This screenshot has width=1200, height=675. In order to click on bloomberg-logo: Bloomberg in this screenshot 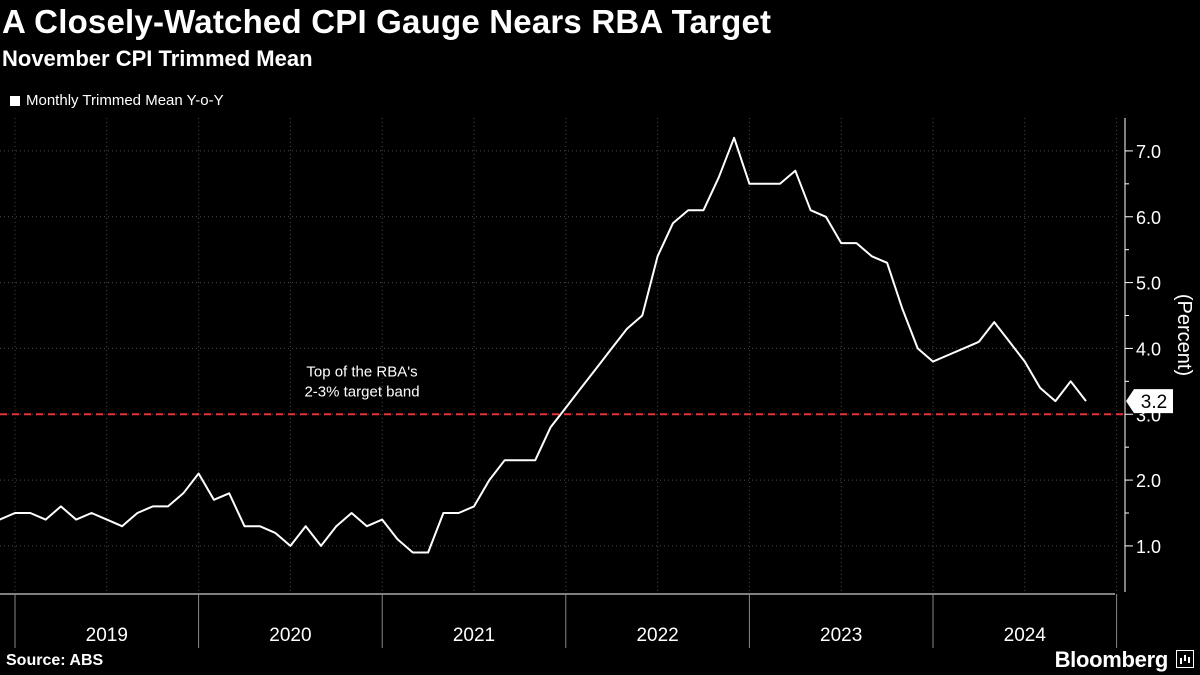, I will do `click(1111, 659)`.